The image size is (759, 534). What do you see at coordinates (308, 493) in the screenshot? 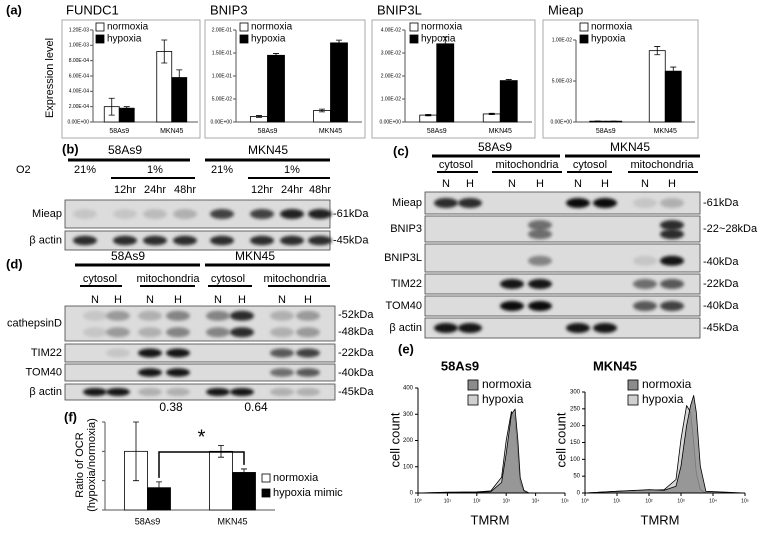
I see `legend-label: hypoxia mimic` at bounding box center [308, 493].